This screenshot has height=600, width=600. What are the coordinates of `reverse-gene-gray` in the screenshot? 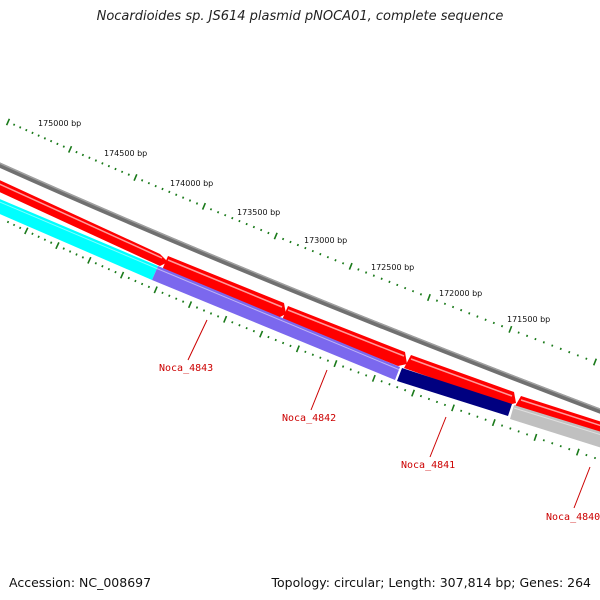 It's located at (555, 427).